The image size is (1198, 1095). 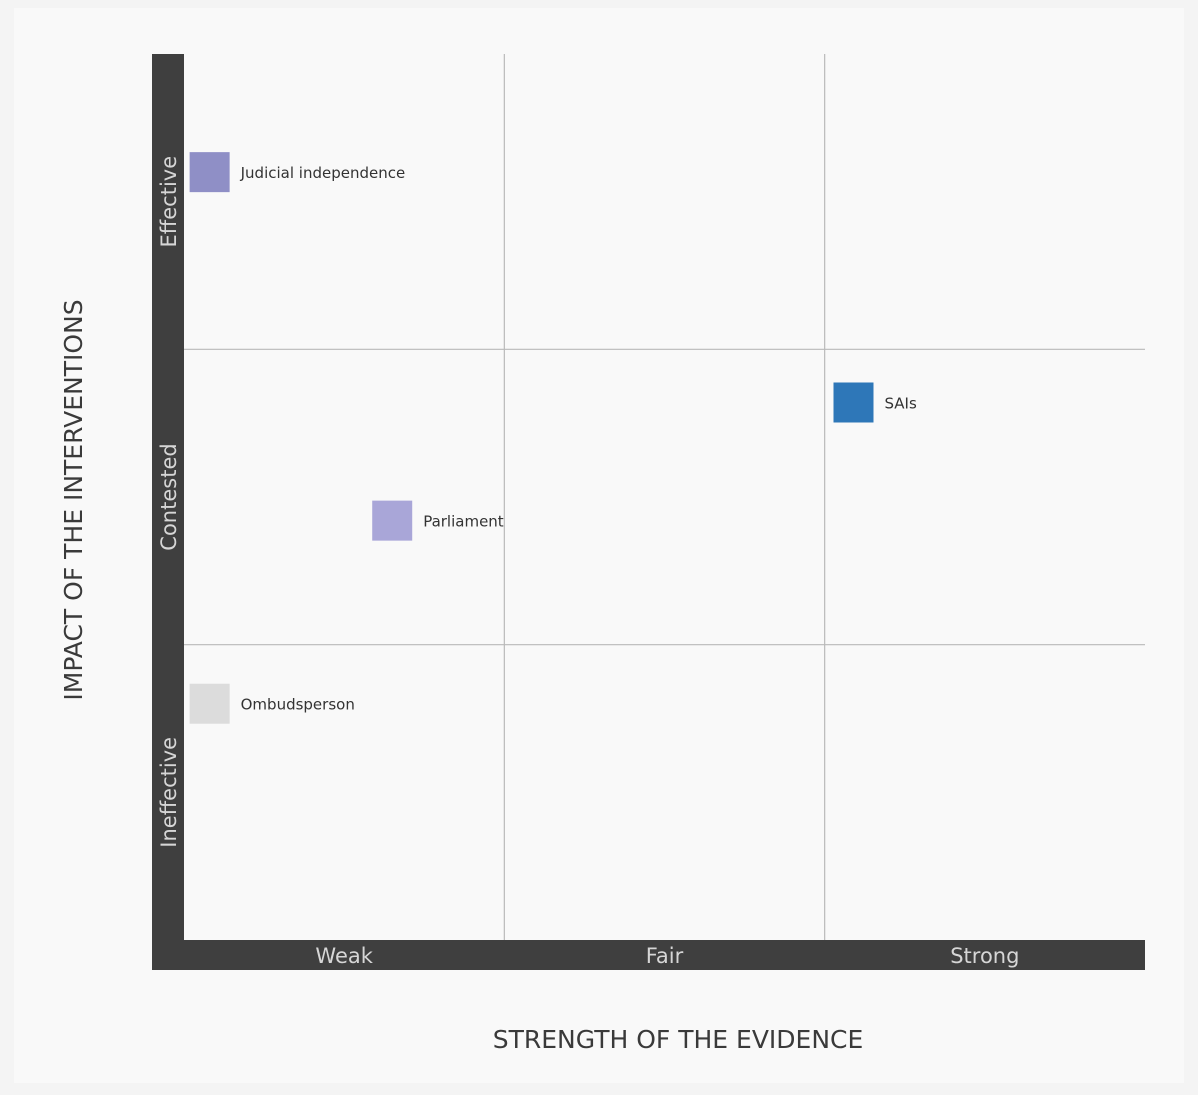 I want to click on y-category-label: Ineffective, so click(x=169, y=792).